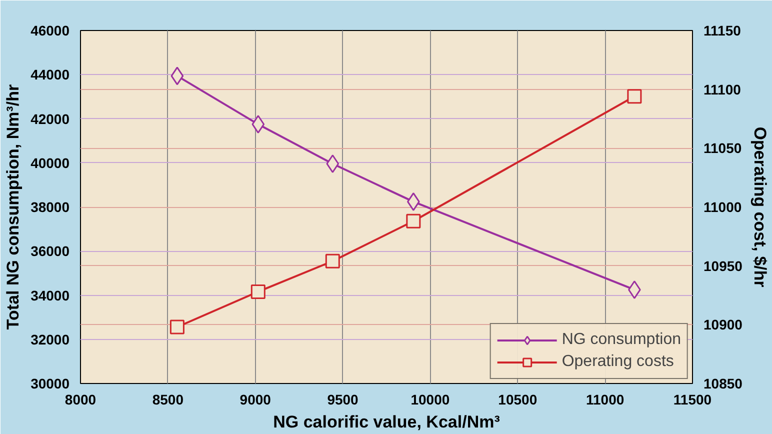 The height and width of the screenshot is (434, 772). Describe the element at coordinates (80, 400) in the screenshot. I see `x-tick-label: 8000` at that location.